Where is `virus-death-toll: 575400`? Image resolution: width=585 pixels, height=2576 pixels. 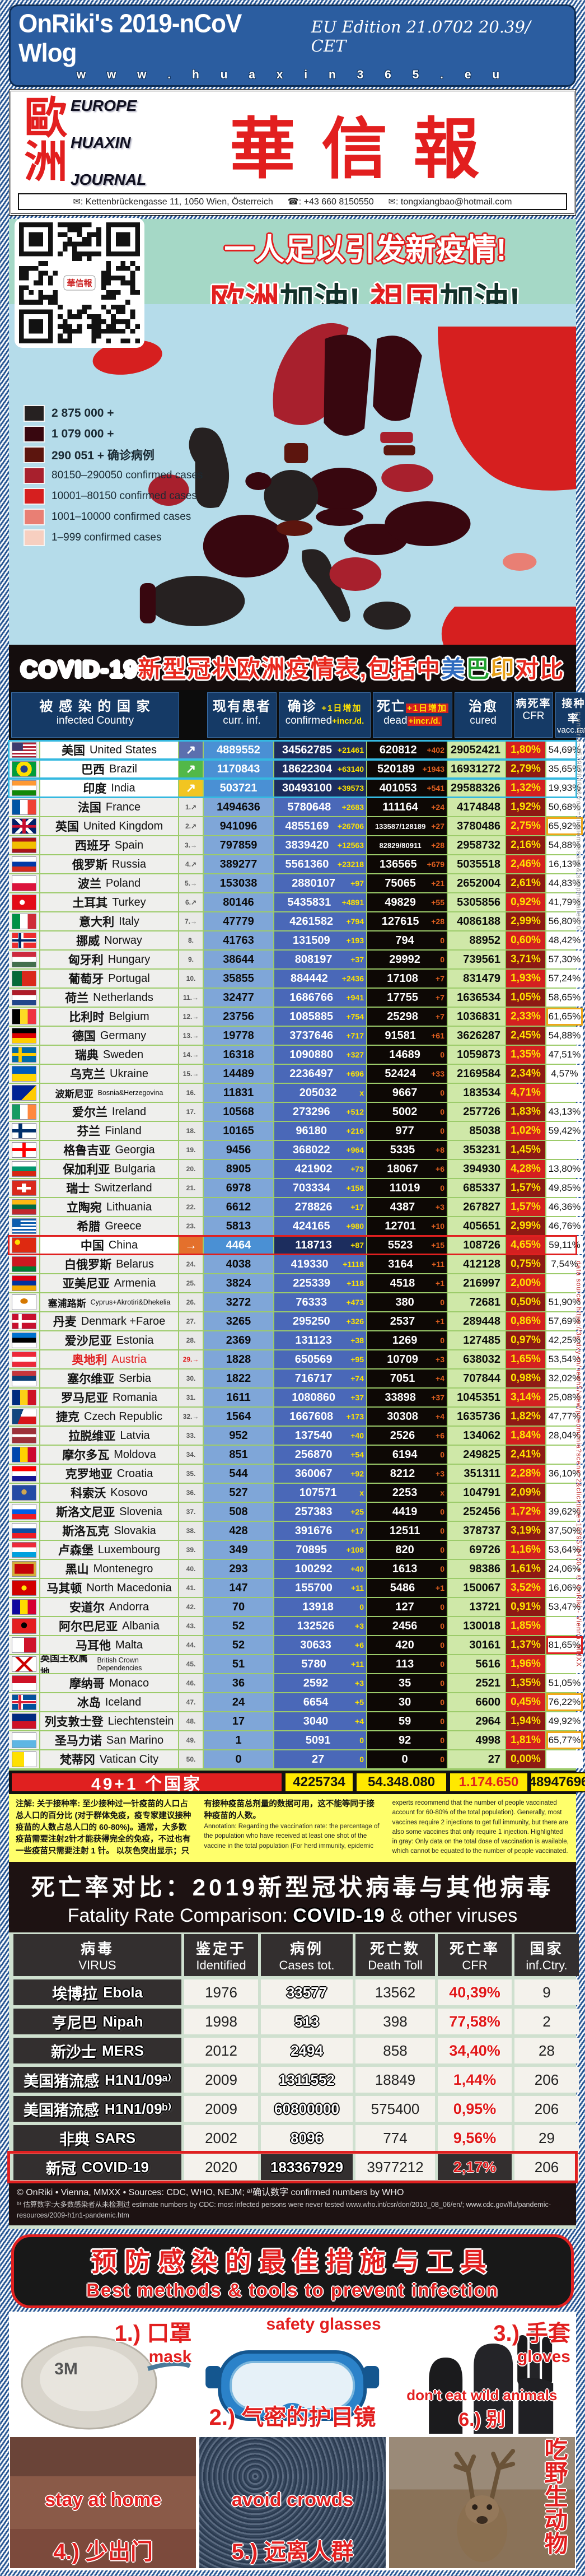 virus-death-toll: 575400 is located at coordinates (395, 2109).